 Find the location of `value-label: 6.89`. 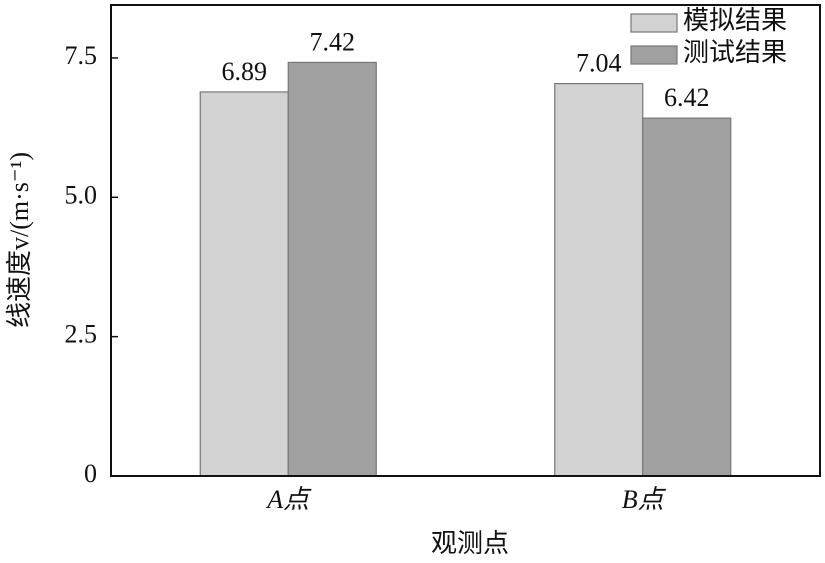

value-label: 6.89 is located at coordinates (245, 71).